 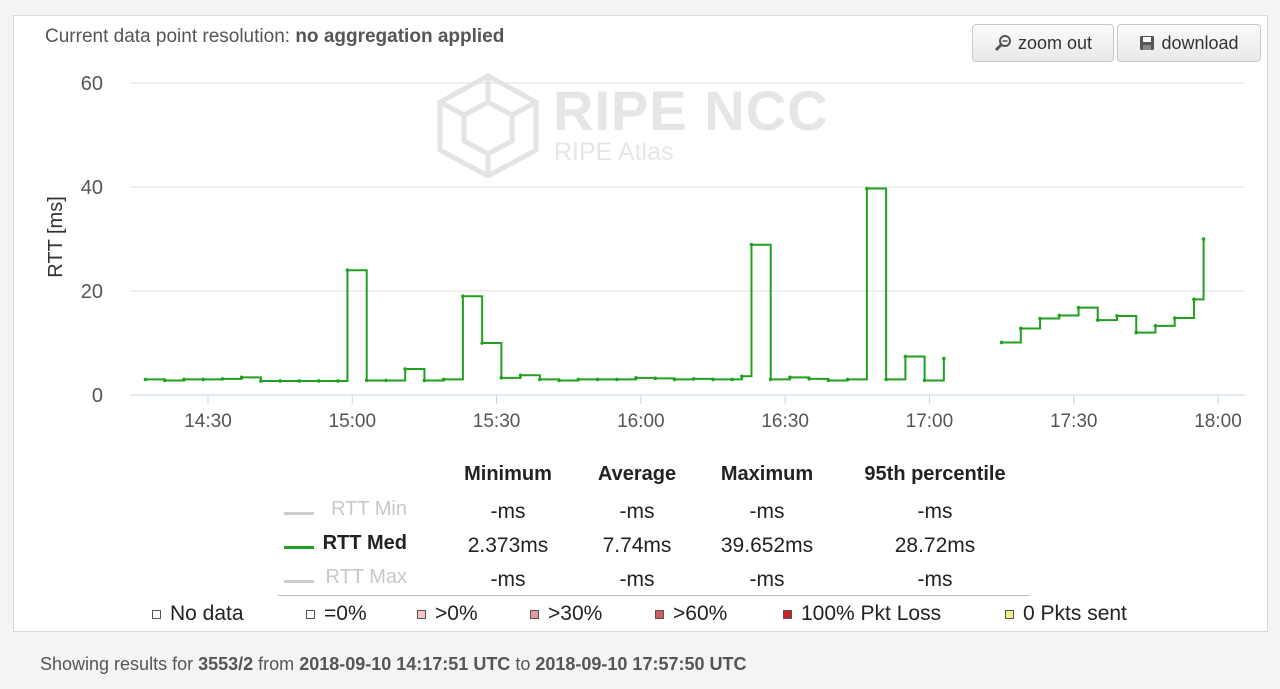 What do you see at coordinates (935, 474) in the screenshot?
I see `stats-column-header: 95th percentile` at bounding box center [935, 474].